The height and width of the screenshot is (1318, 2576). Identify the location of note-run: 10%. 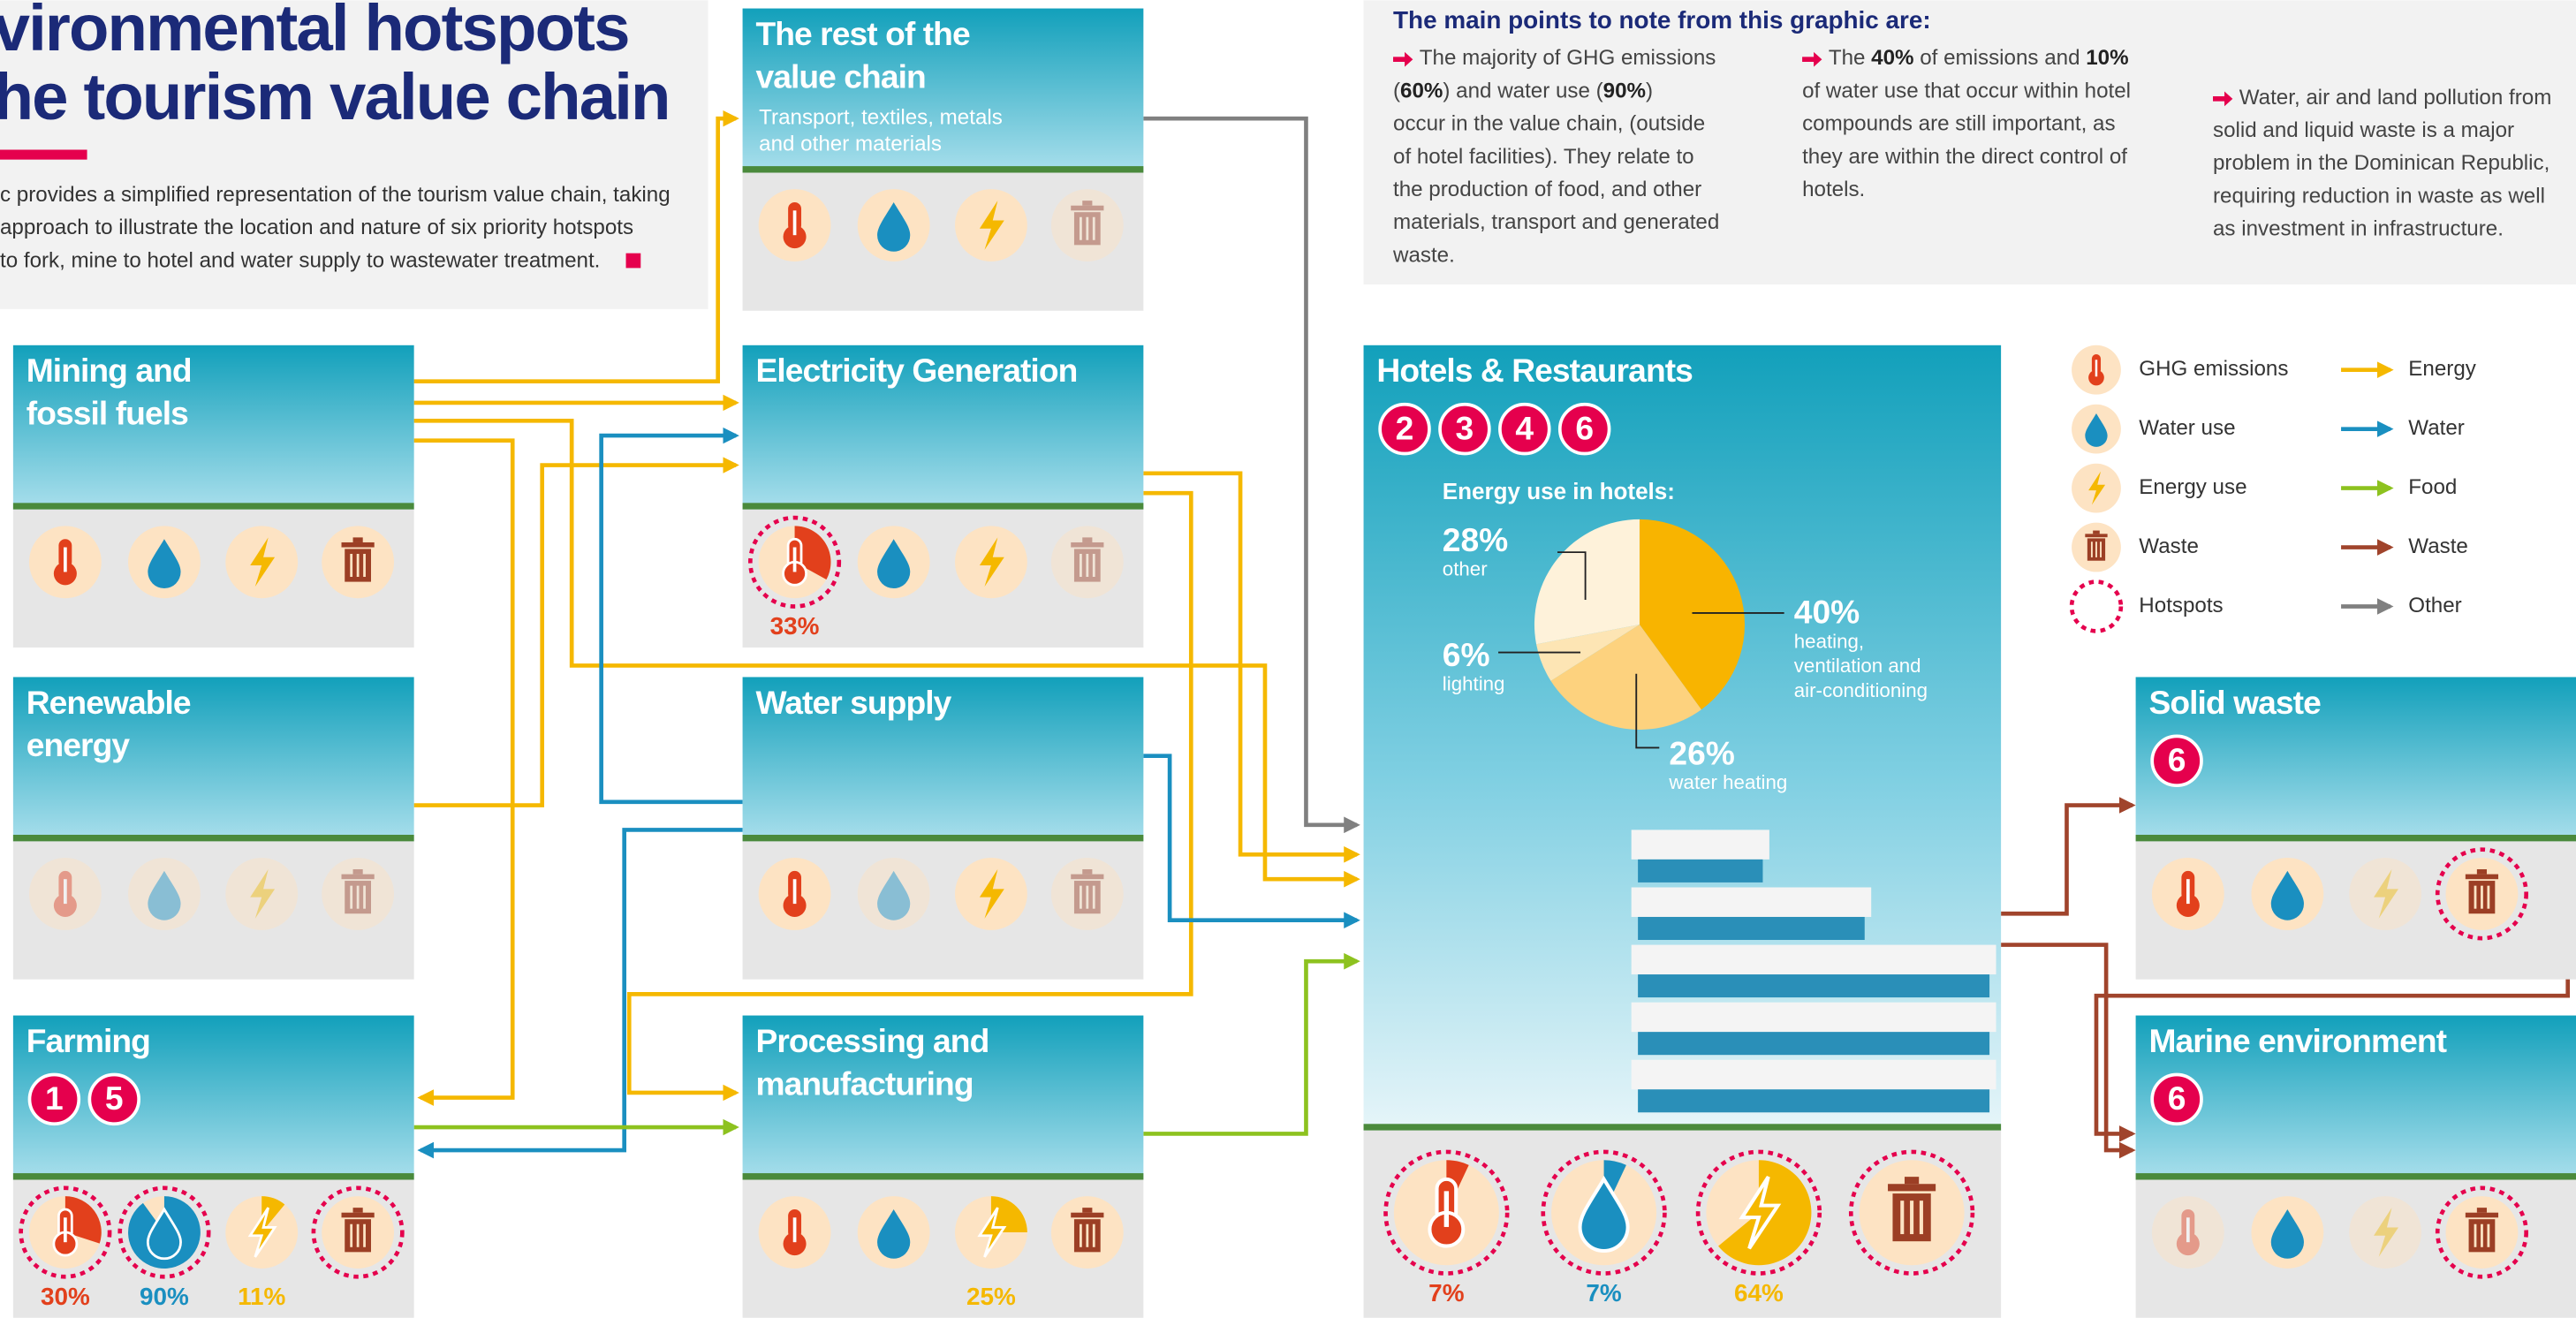
(2107, 59).